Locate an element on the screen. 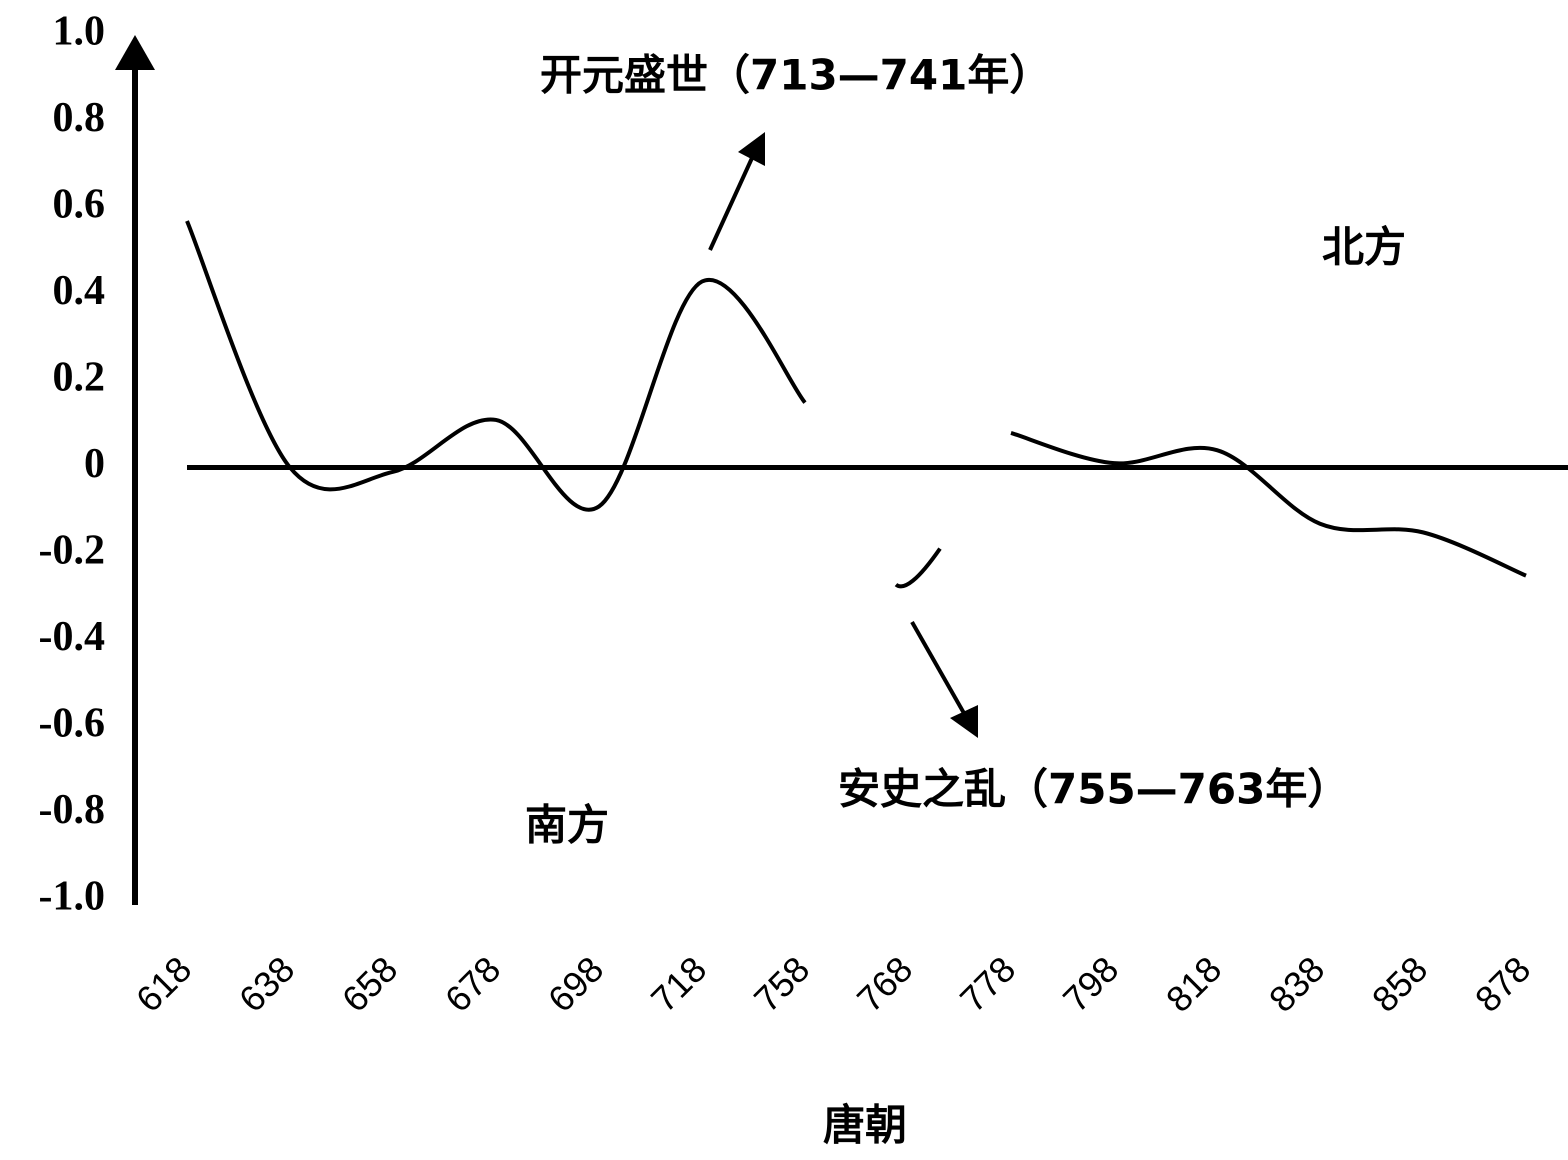 The height and width of the screenshot is (1160, 1568). y-tick-label: -0.2 is located at coordinates (72, 551).